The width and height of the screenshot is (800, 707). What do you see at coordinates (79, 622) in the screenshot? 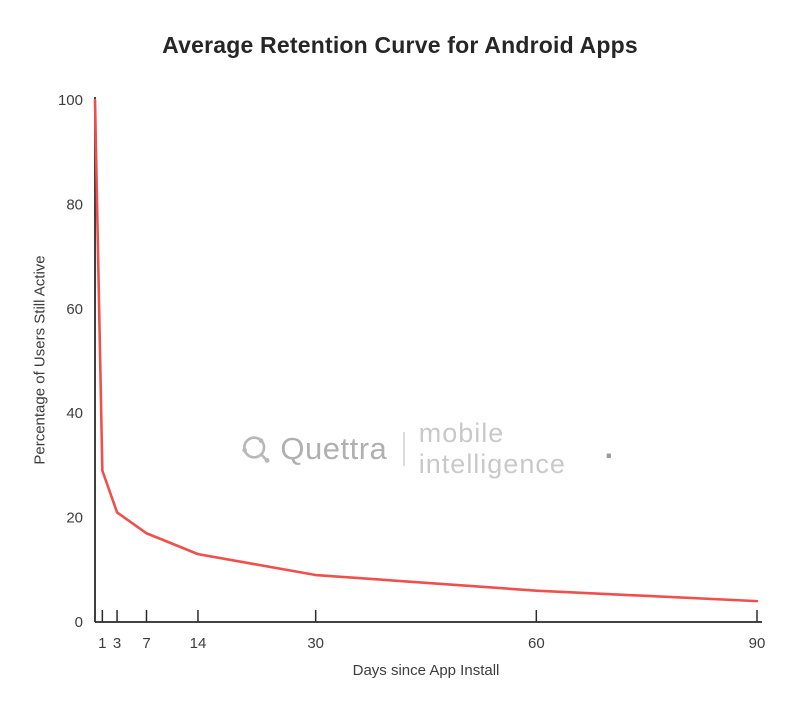
I see `y-tick-label: 0` at bounding box center [79, 622].